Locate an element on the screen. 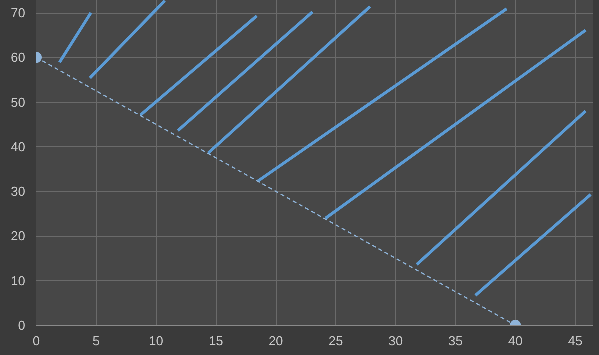  x-tick-label: 5 is located at coordinates (96, 341).